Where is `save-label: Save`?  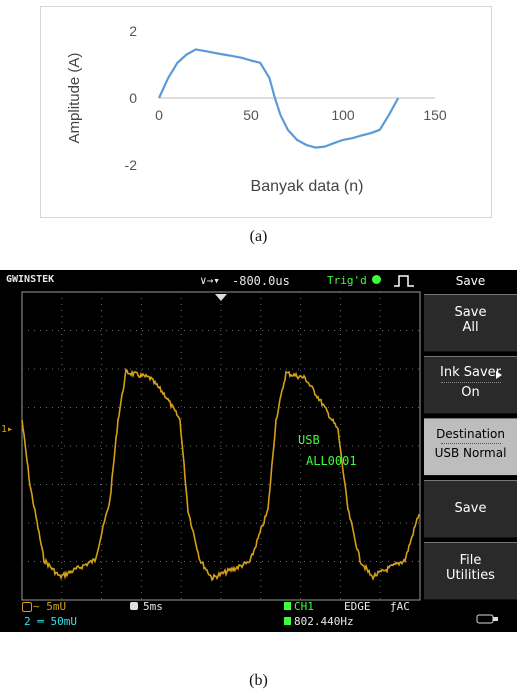 save-label: Save is located at coordinates (470, 508).